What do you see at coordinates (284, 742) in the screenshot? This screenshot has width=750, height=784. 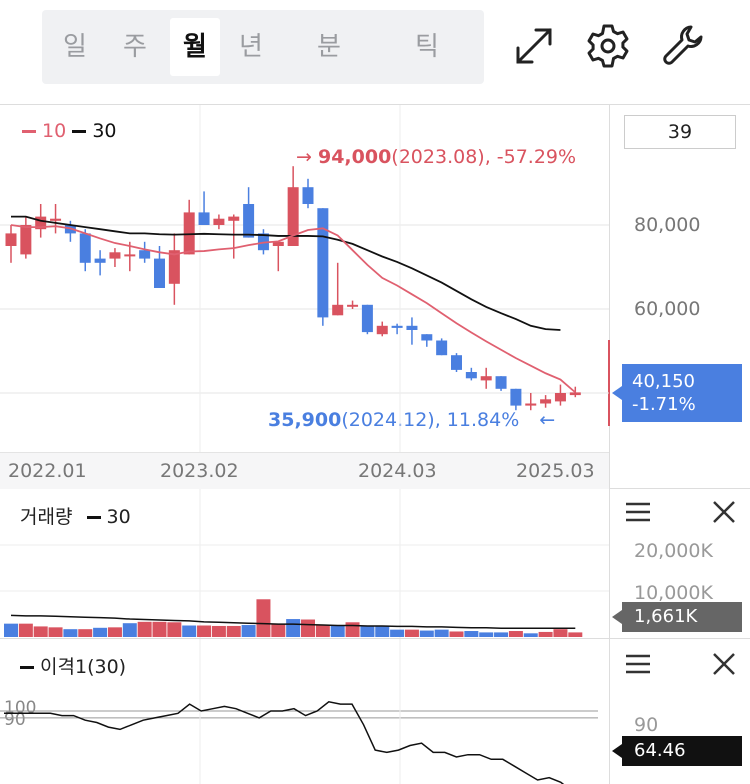 I see `disparity-line` at bounding box center [284, 742].